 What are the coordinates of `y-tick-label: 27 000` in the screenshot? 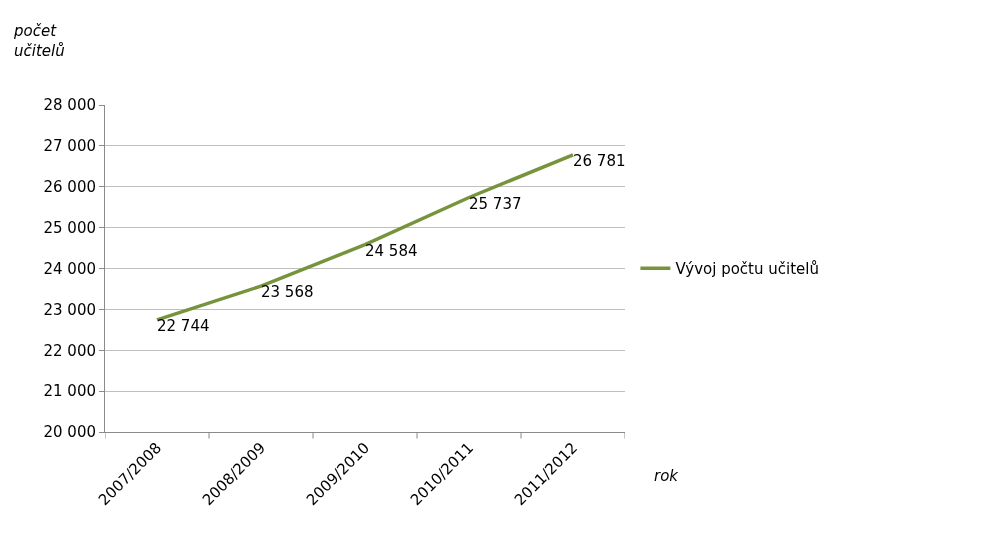 It's located at (69, 146).